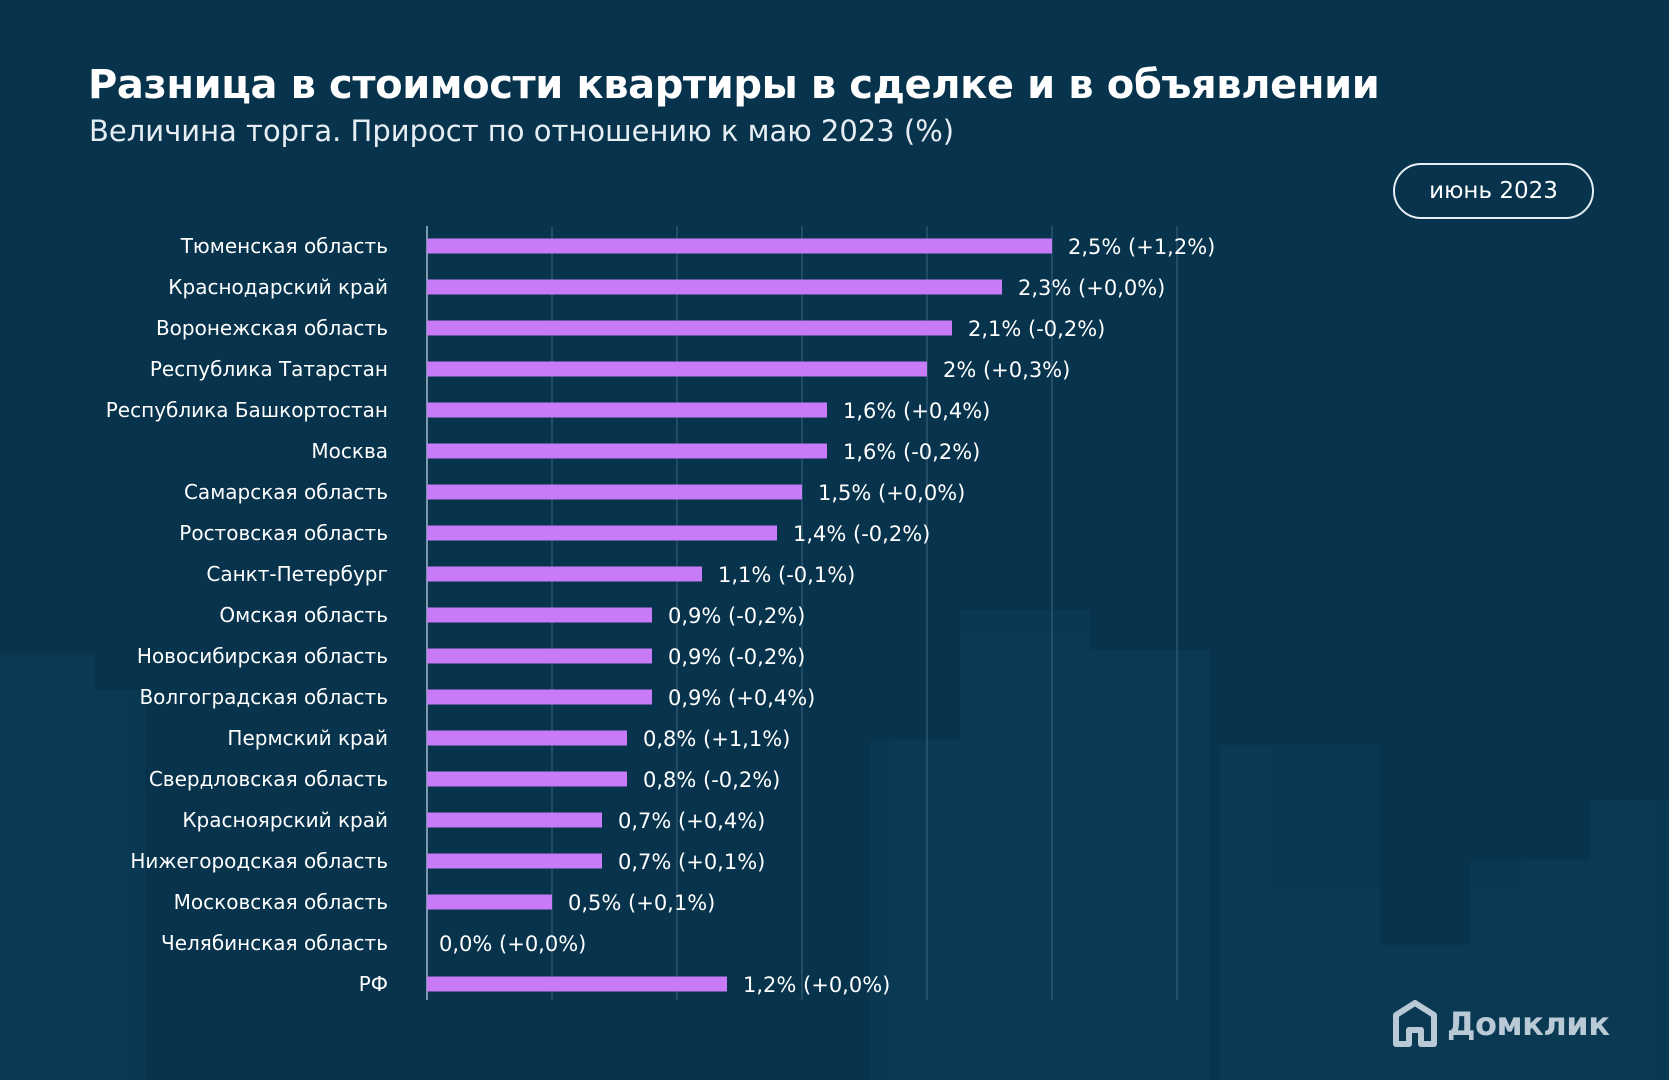 This screenshot has height=1080, width=1669. What do you see at coordinates (274, 943) in the screenshot?
I see `category-label: Челябинская область` at bounding box center [274, 943].